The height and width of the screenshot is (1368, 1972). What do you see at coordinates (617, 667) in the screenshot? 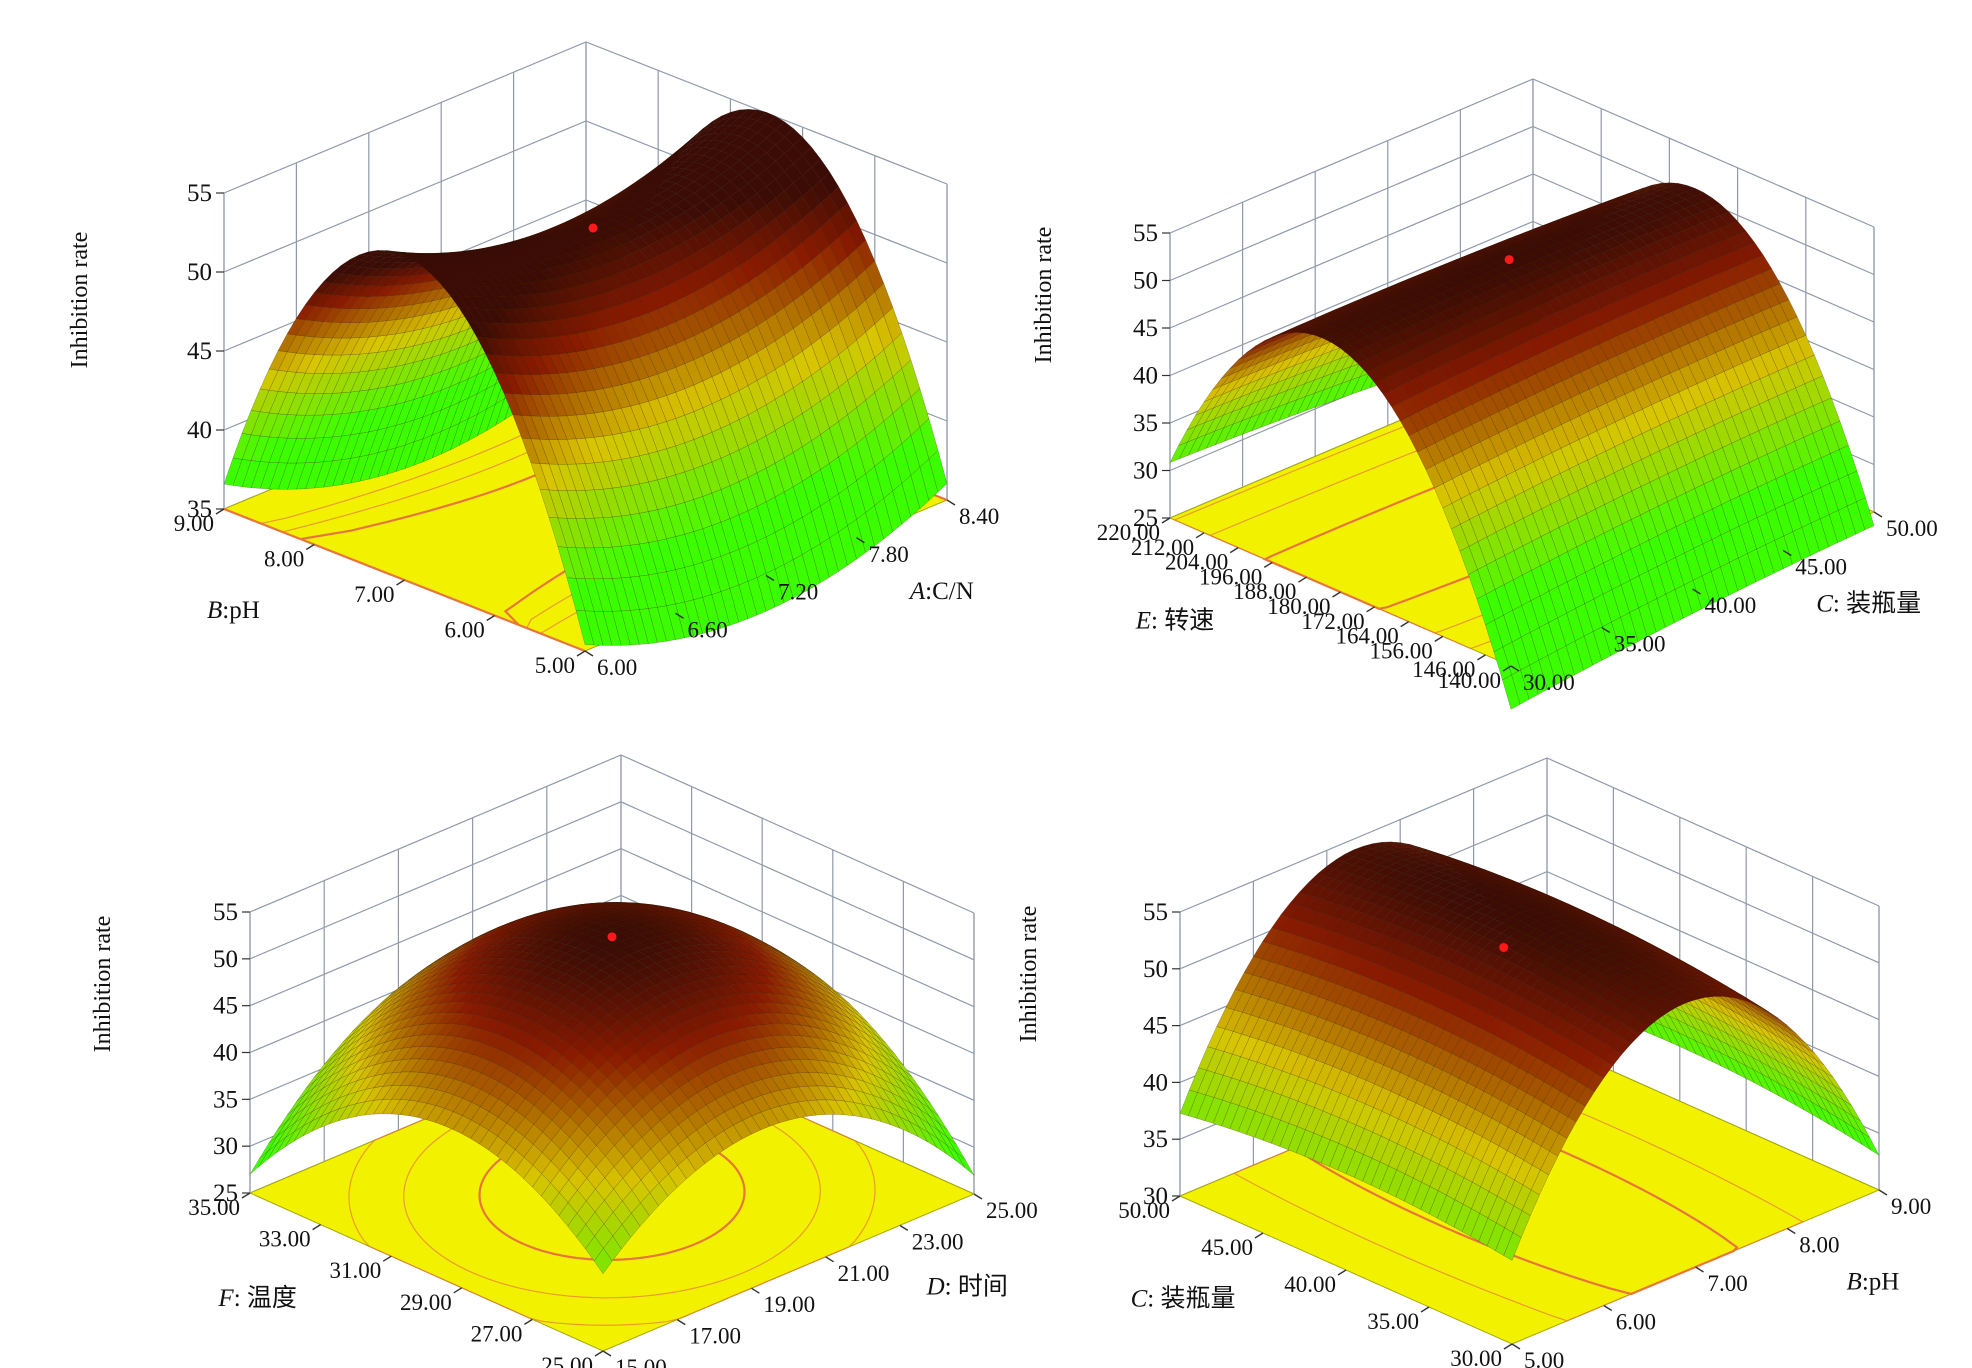
I see `x-tick-label: 6.00` at bounding box center [617, 667].